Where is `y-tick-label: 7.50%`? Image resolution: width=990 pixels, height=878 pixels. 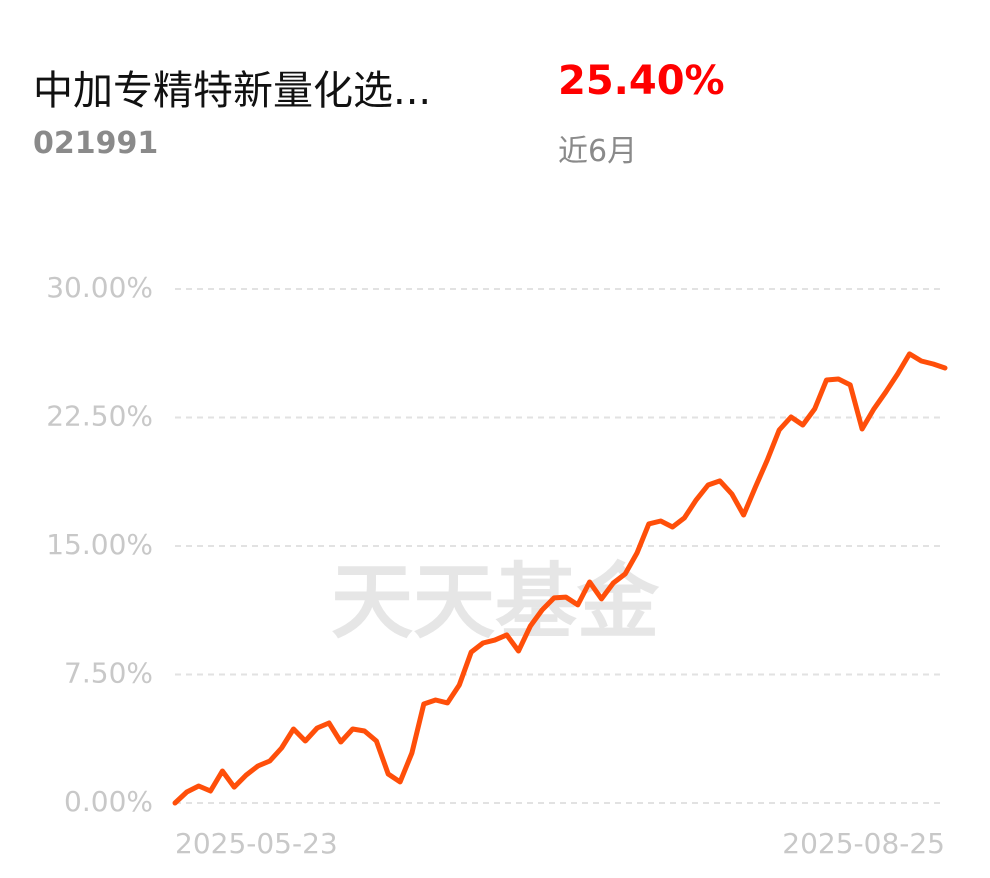 y-tick-label: 7.50% is located at coordinates (108, 673).